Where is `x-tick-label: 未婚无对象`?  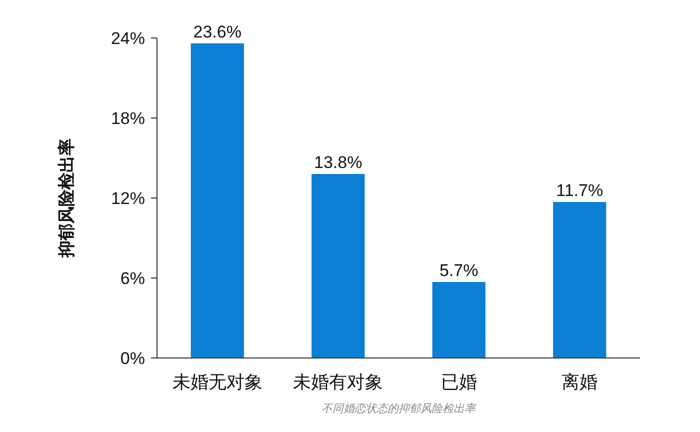 x-tick-label: 未婚无对象 is located at coordinates (217, 382).